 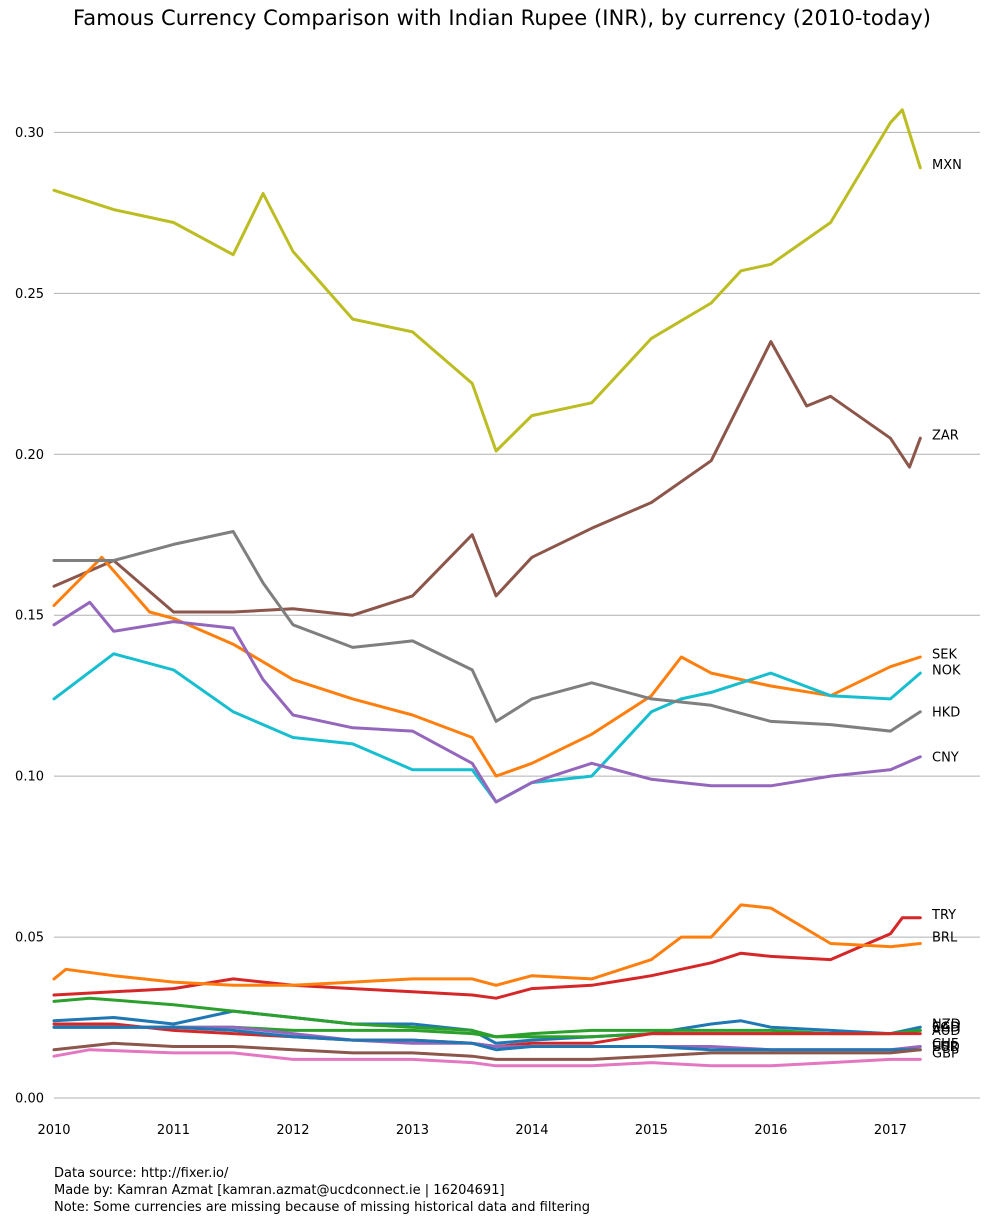 I want to click on x-tick-label: 2013, so click(x=412, y=1130).